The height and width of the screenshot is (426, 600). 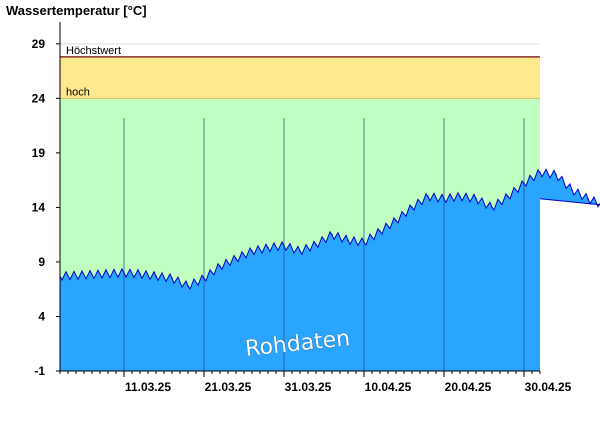 I want to click on max-value-label: Höchstwert, so click(x=93, y=51).